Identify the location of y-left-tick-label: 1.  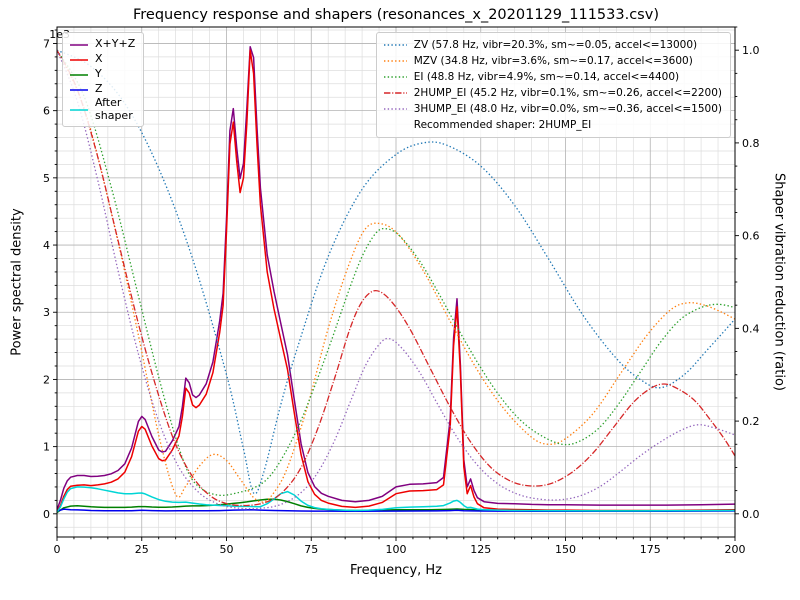
(46, 447).